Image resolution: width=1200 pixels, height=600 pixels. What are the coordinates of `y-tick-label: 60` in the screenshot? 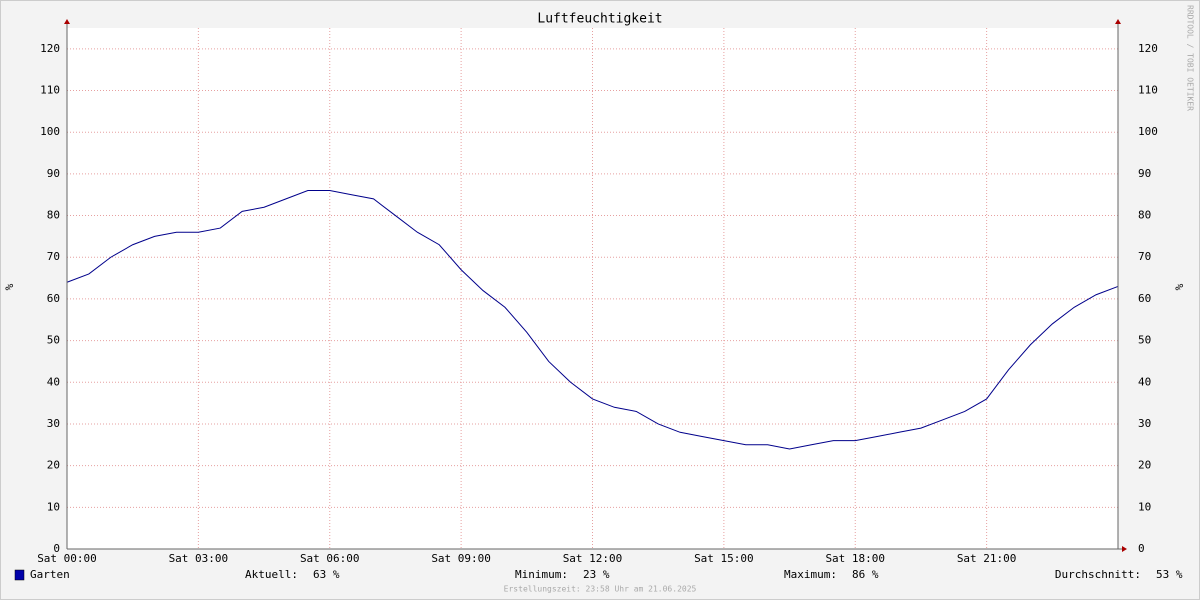 It's located at (53, 298).